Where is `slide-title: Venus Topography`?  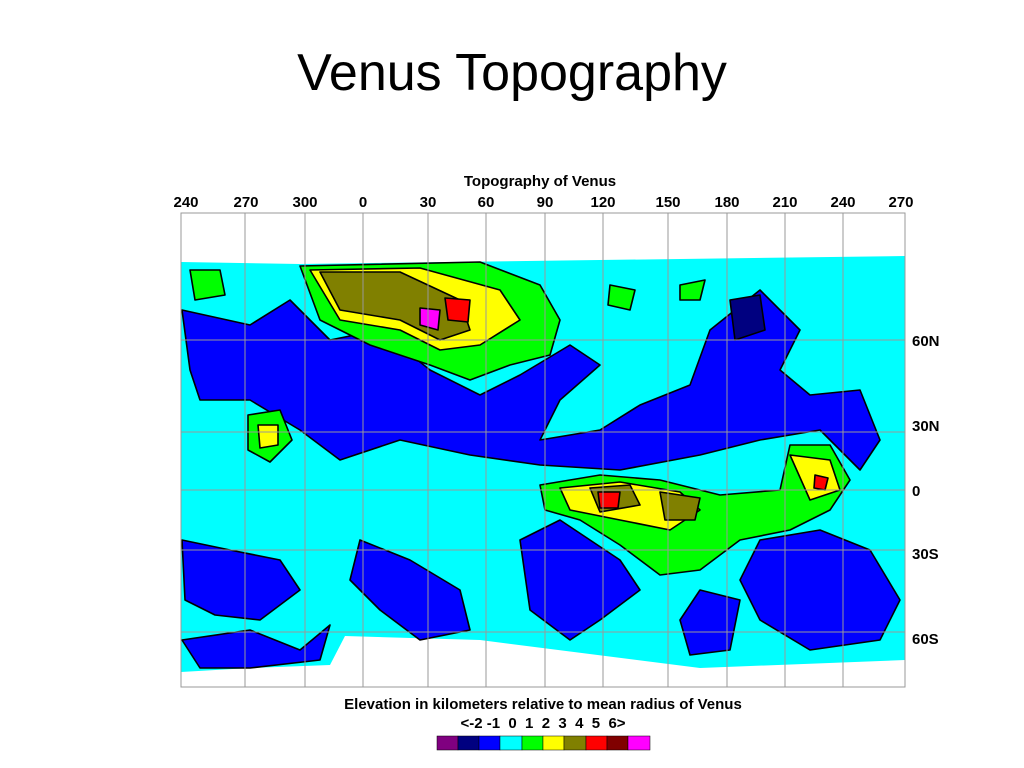 slide-title: Venus Topography is located at coordinates (512, 73).